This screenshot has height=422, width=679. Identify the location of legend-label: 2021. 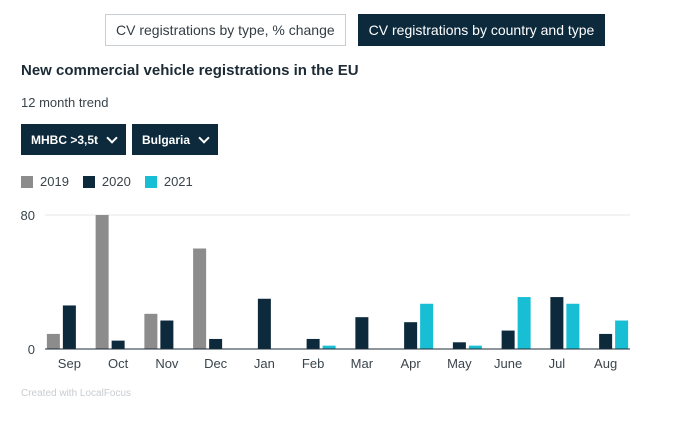
(178, 181).